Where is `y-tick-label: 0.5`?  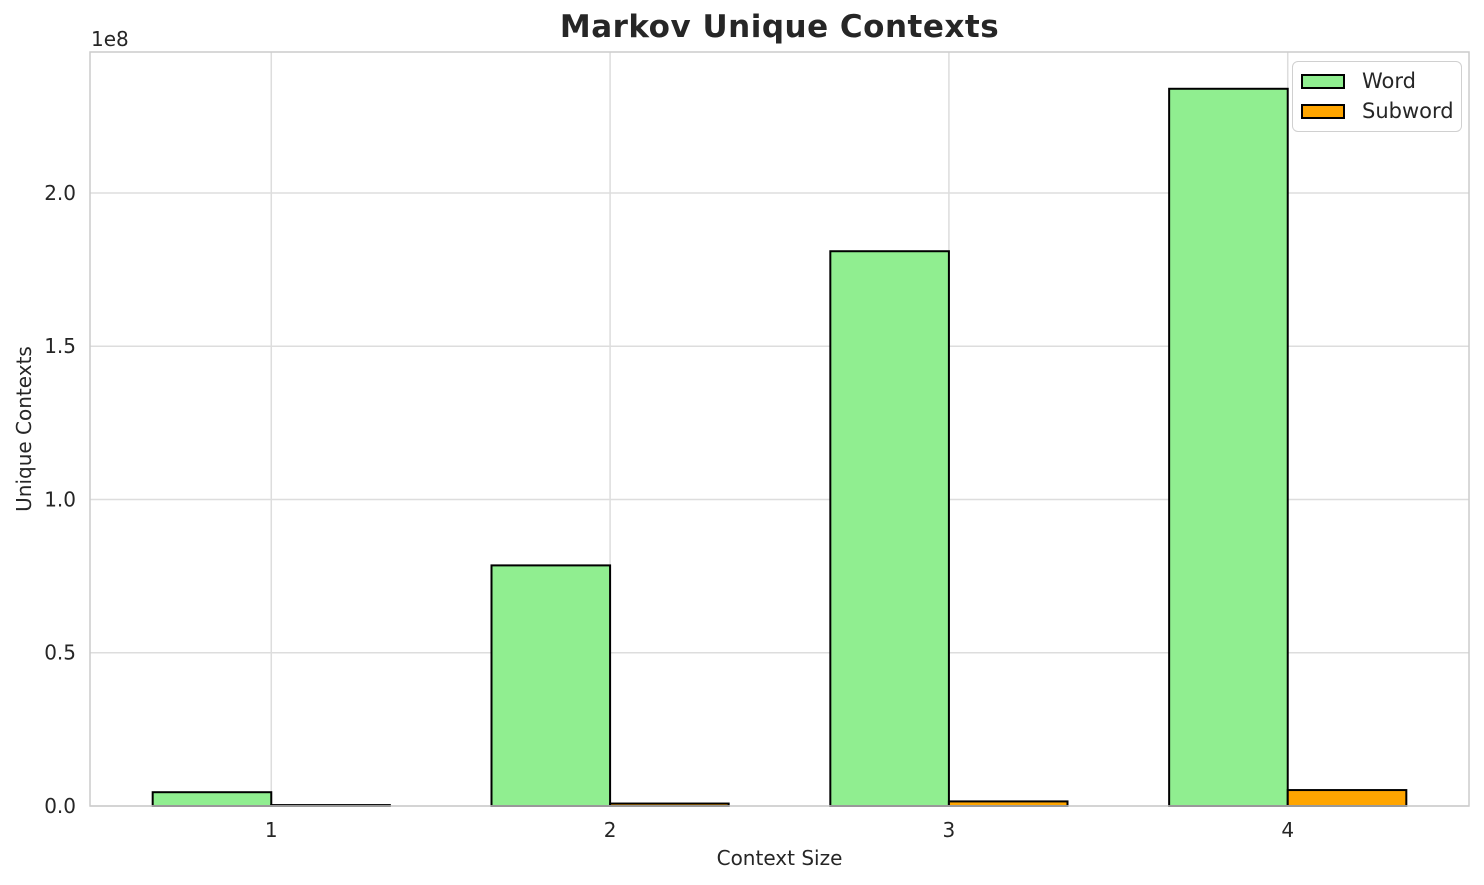 y-tick-label: 0.5 is located at coordinates (60, 653).